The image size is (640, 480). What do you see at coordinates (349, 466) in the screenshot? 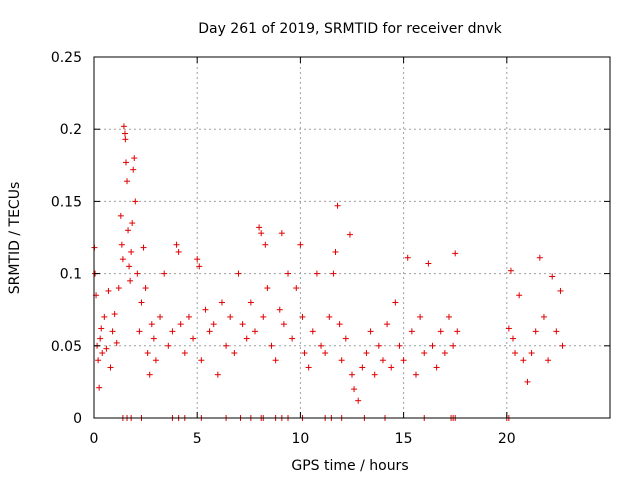
I see `x-axis-label: GPS time / hours` at bounding box center [349, 466].